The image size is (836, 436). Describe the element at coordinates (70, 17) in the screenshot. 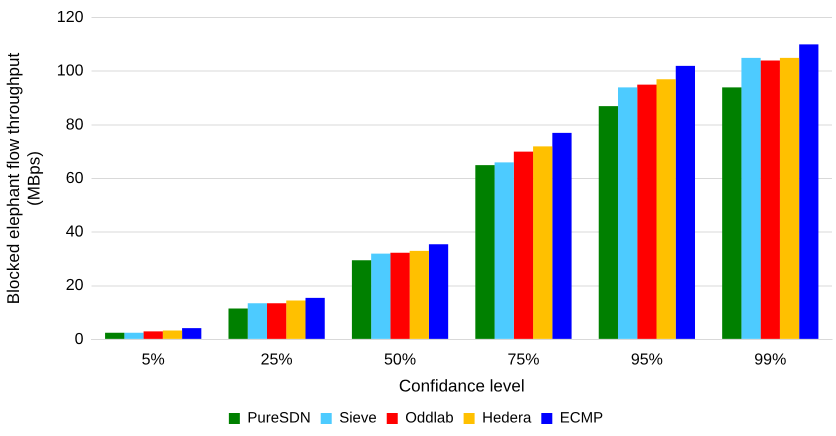

I see `y-tick-label: 120` at that location.